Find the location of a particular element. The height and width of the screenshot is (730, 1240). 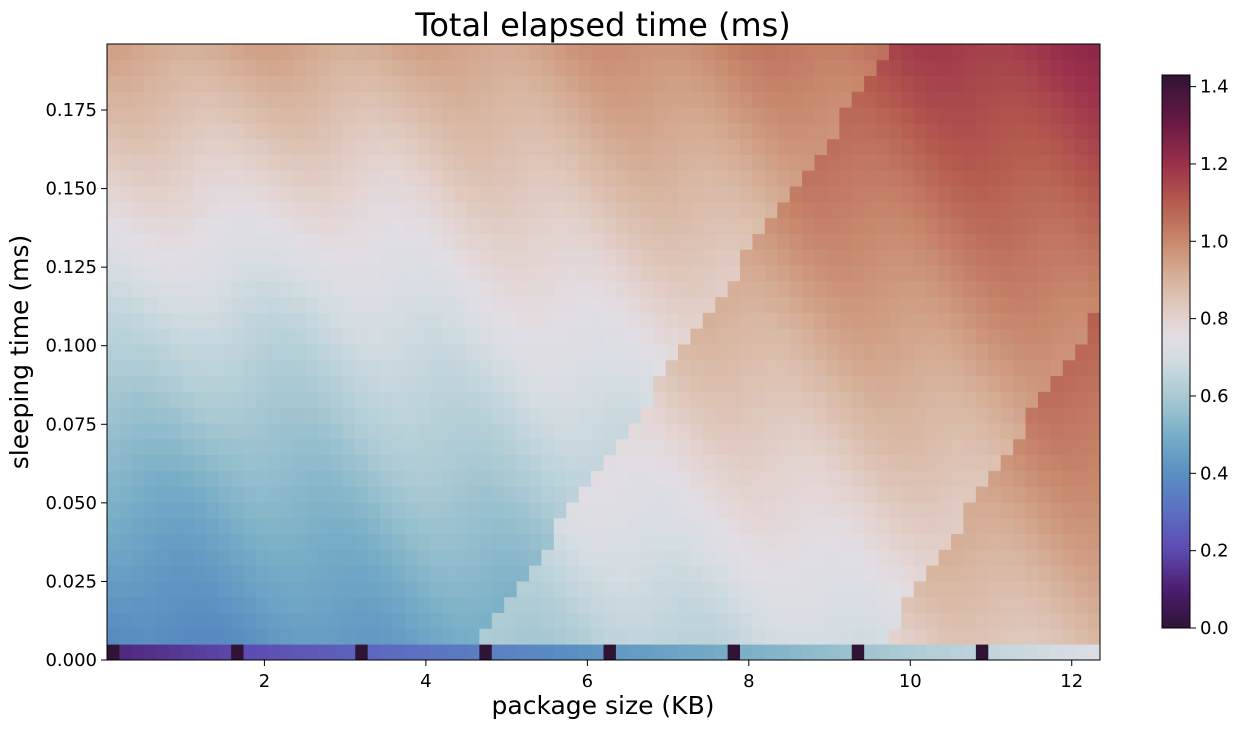

colorbar-tick-label: 0.8 is located at coordinates (1214, 319).